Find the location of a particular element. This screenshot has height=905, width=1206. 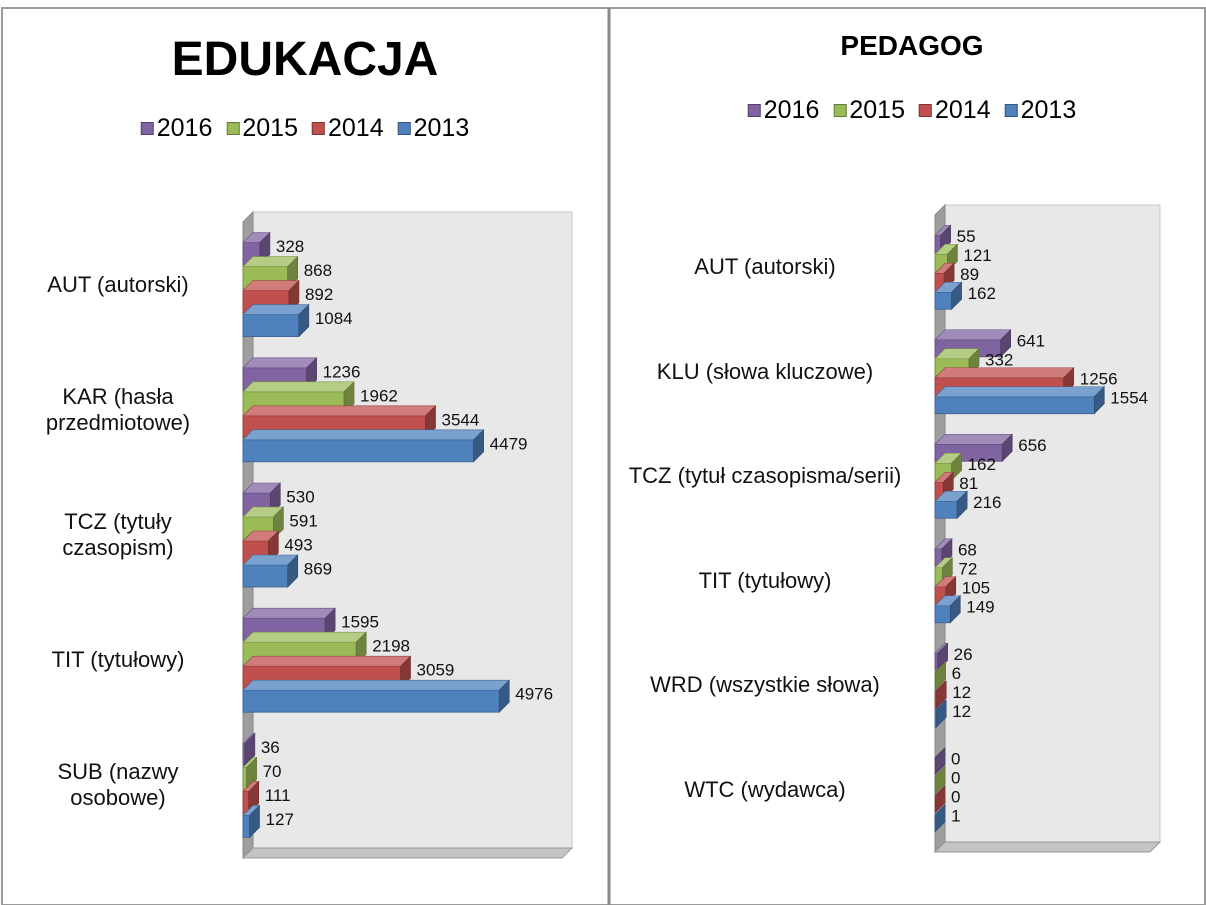

value-label: 121 is located at coordinates (977, 255).